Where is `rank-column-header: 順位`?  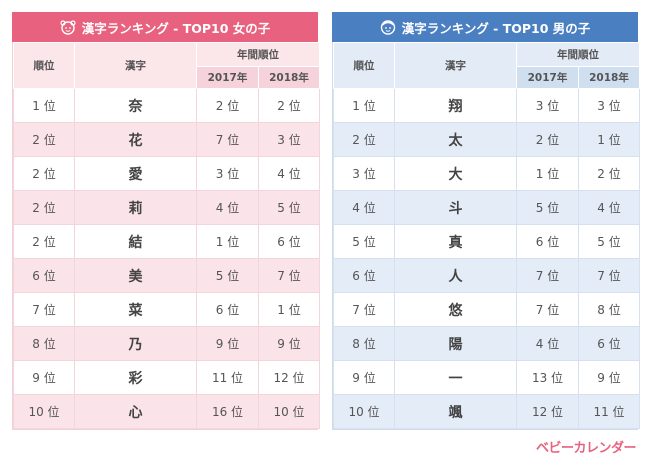
rank-column-header: 順位 is located at coordinates (44, 65).